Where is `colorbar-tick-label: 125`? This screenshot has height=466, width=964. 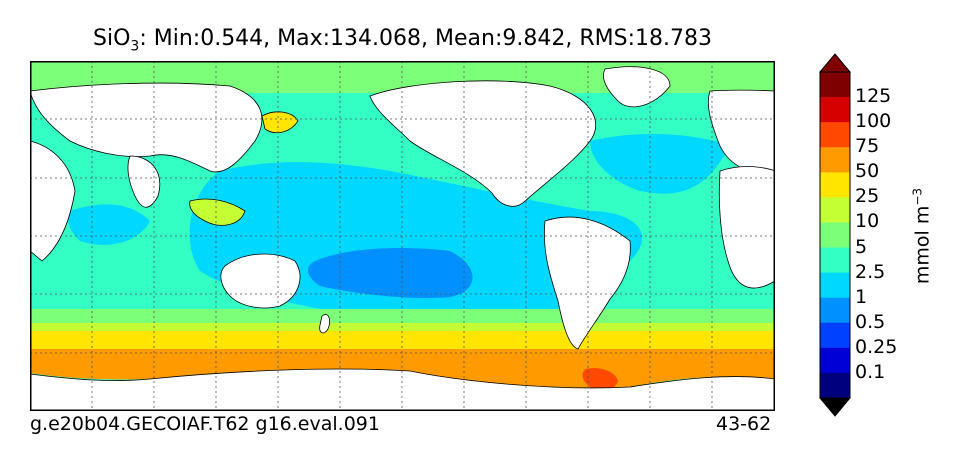 colorbar-tick-label: 125 is located at coordinates (873, 96).